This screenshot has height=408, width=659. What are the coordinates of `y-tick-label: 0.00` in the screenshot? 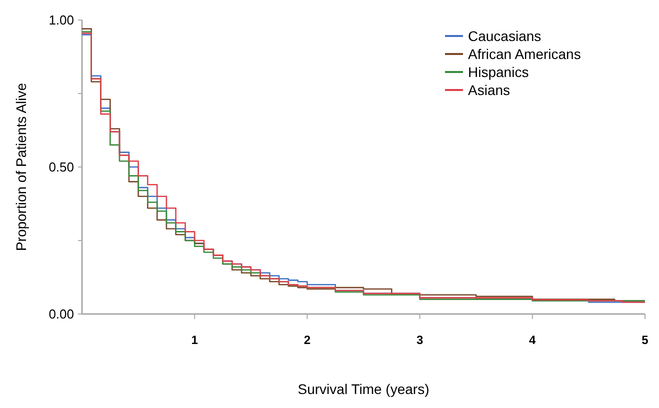 It's located at (61, 314).